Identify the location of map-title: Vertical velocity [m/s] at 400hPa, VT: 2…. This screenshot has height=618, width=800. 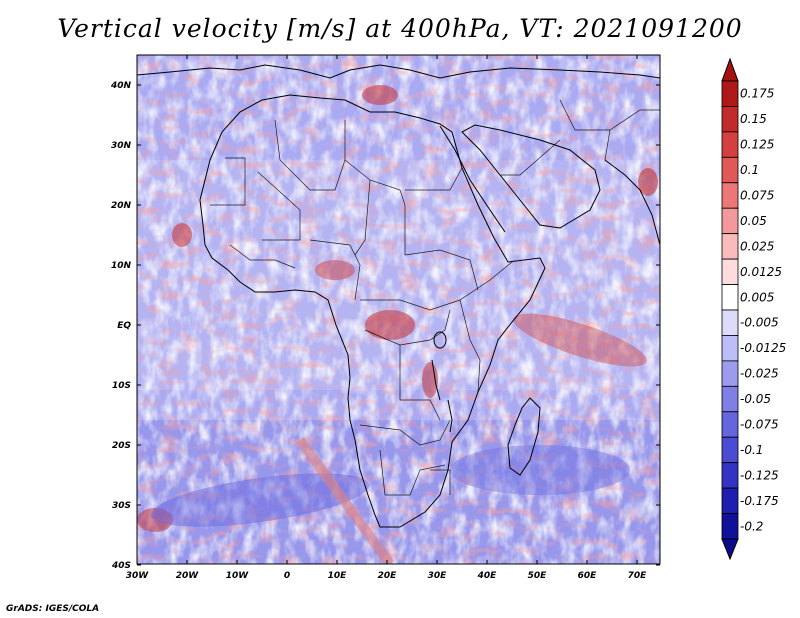
(400, 28).